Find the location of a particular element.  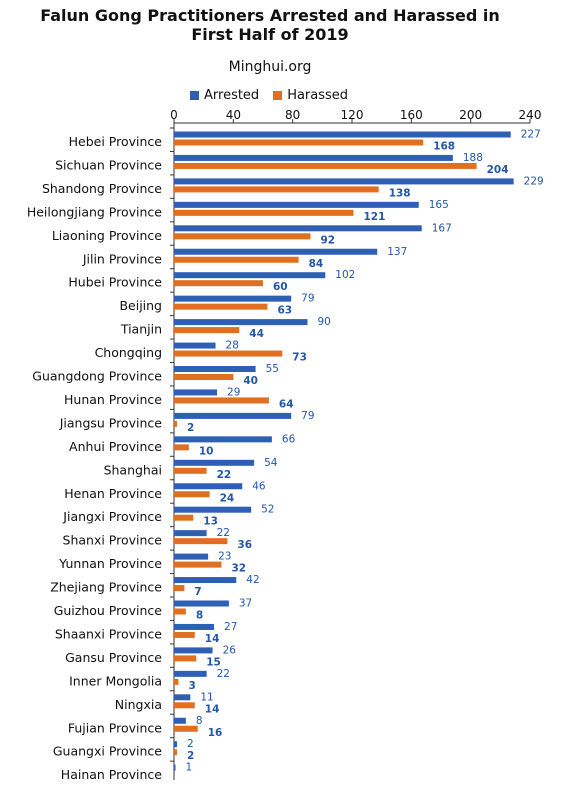

data-label-harassed: 7 is located at coordinates (197, 592).